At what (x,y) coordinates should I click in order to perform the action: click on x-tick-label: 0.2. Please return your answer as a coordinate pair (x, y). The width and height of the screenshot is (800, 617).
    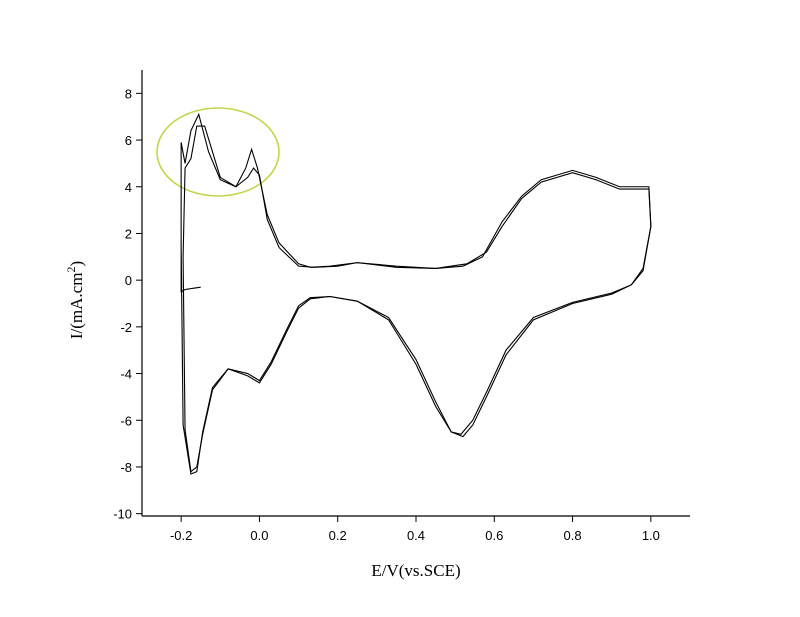
    Looking at the image, I should click on (338, 535).